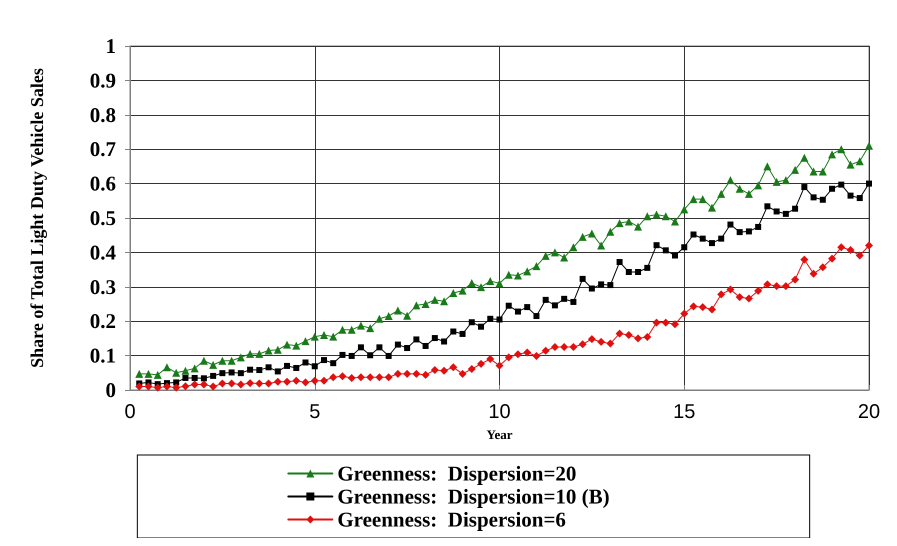  Describe the element at coordinates (103, 286) in the screenshot. I see `y-tick-label: 0.3` at that location.